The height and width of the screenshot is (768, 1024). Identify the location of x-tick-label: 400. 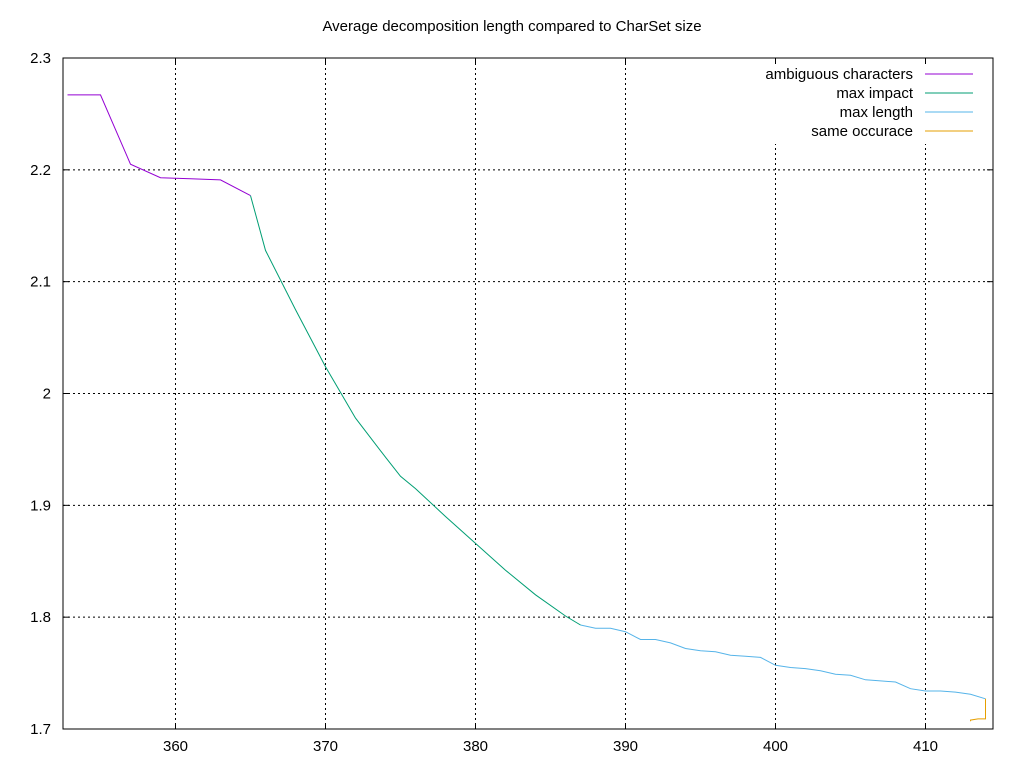
(775, 746).